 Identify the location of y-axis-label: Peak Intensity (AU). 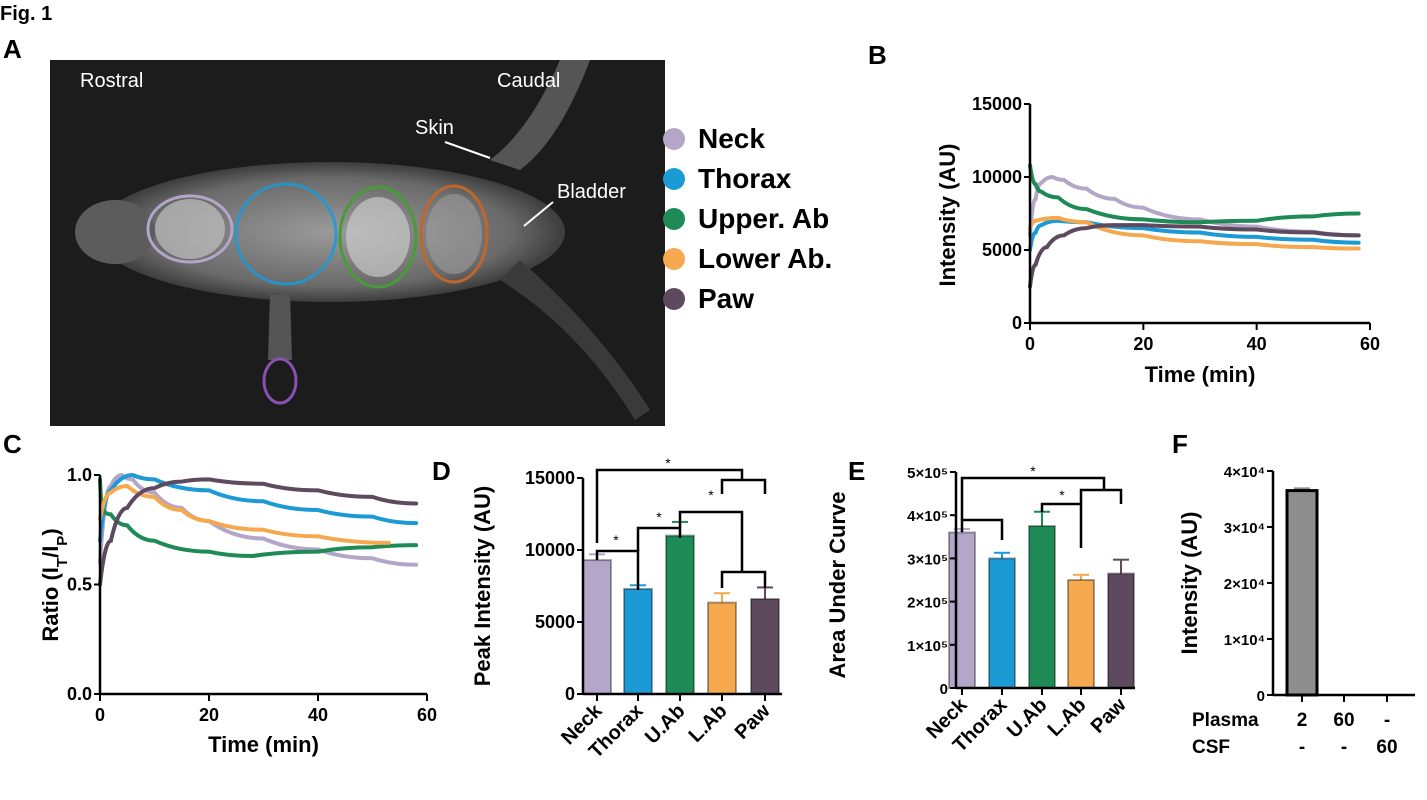
(482, 586).